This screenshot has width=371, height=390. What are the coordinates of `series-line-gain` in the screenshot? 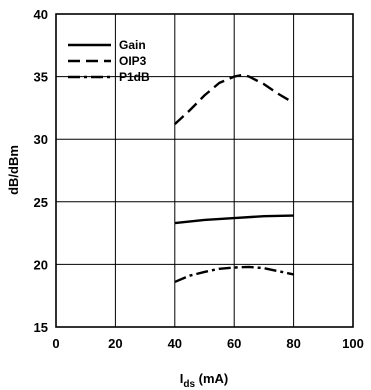 It's located at (234, 219).